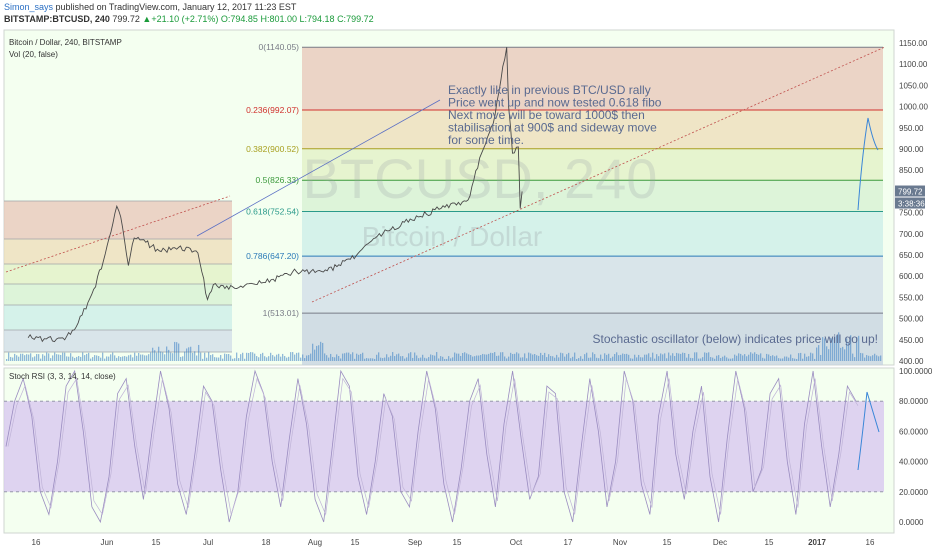  Describe the element at coordinates (592, 78) in the screenshot. I see `fib-zone` at that location.